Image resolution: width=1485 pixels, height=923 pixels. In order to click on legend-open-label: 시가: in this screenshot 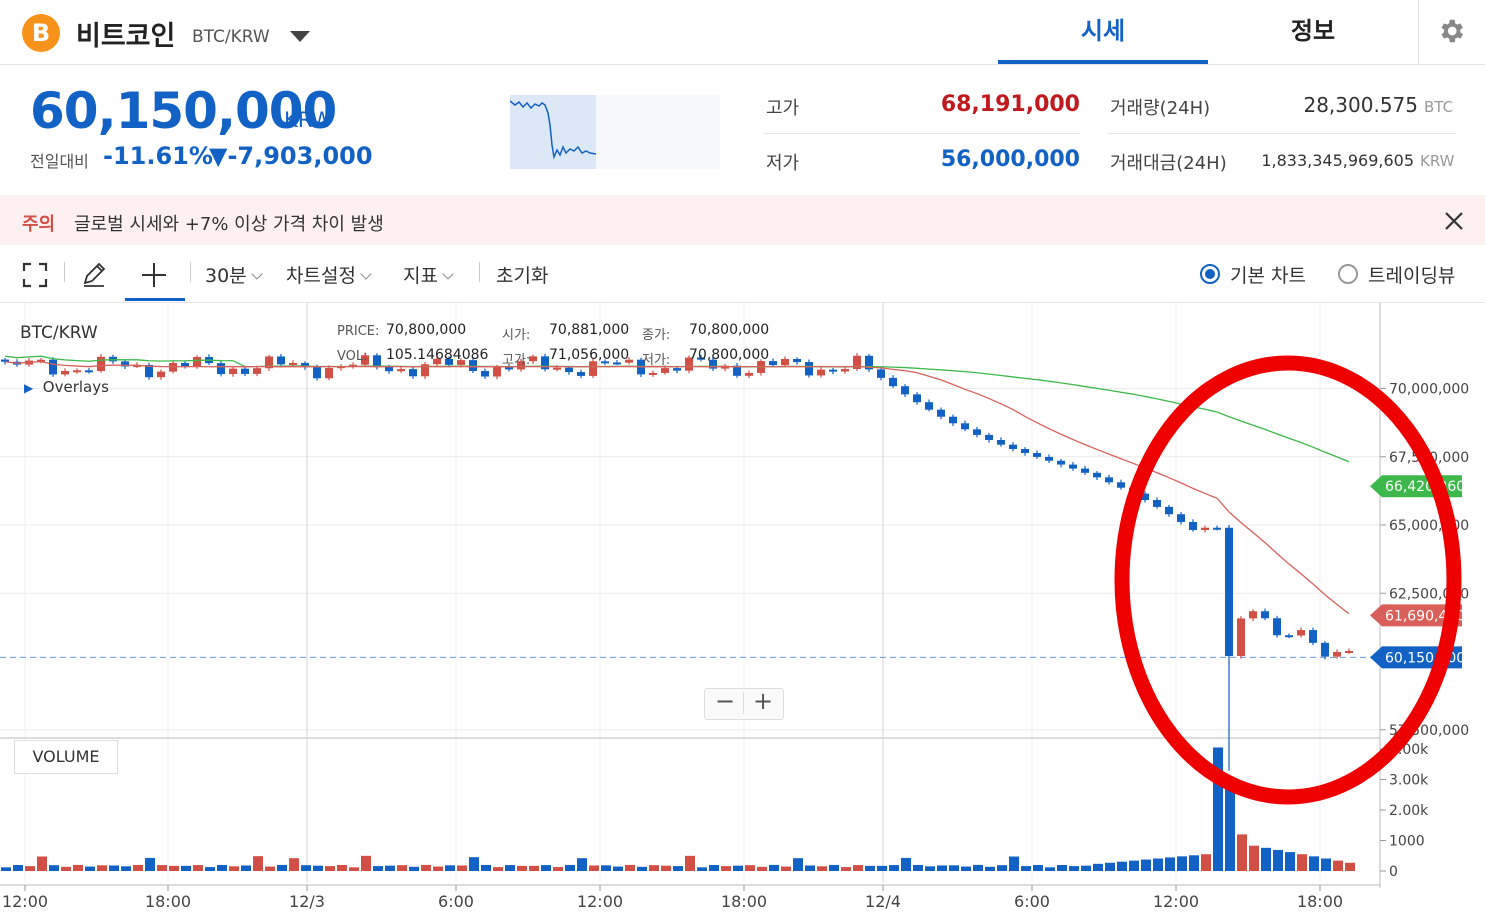, I will do `click(516, 335)`.